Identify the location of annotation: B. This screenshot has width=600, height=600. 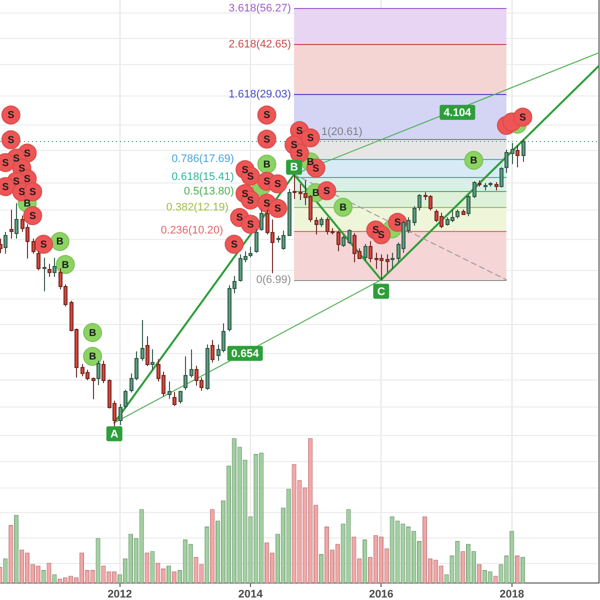
(294, 168).